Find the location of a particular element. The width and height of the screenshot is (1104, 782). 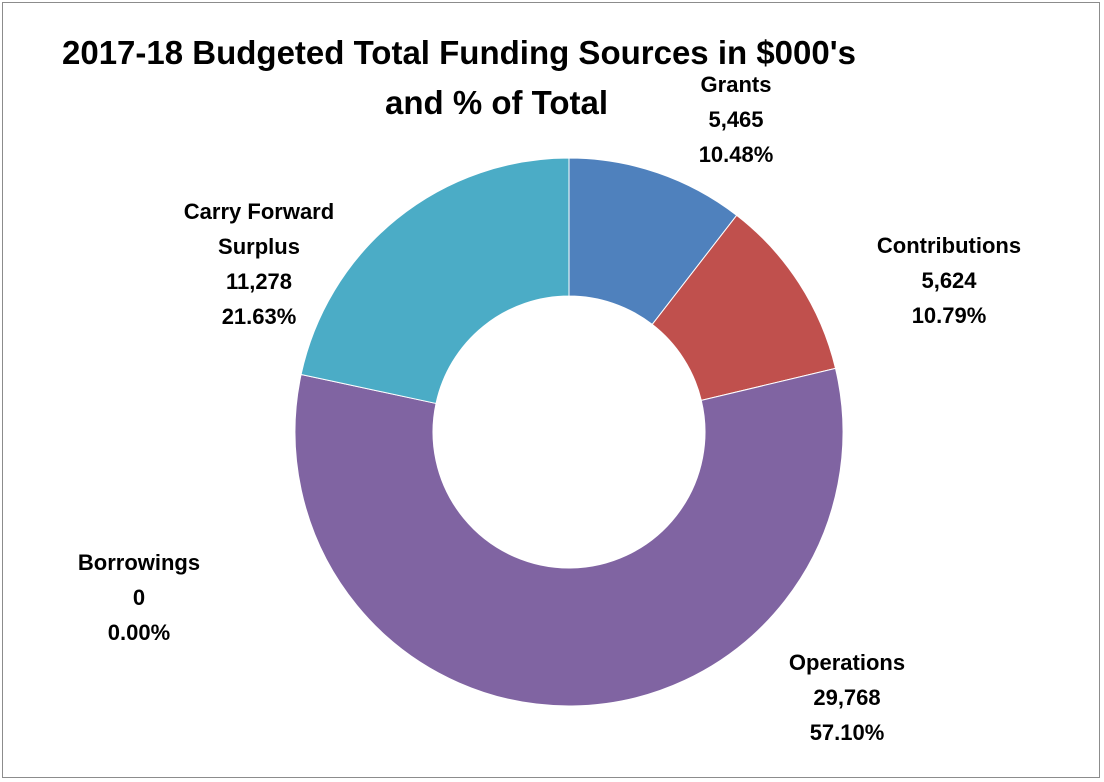

label-carry-forward-surplus-value: 11,278 is located at coordinates (259, 281).